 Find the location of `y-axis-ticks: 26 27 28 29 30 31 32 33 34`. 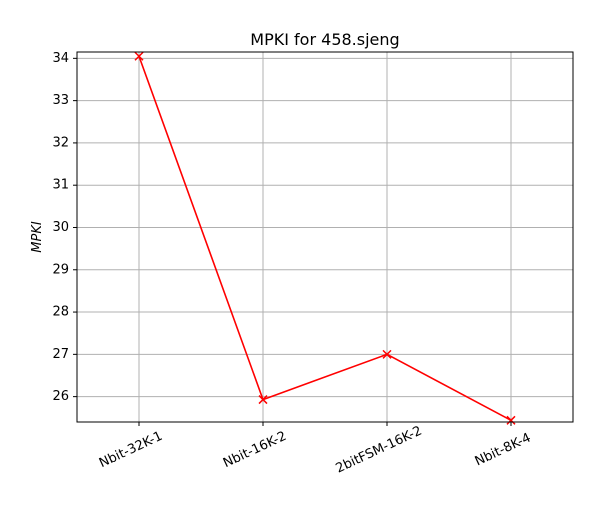

y-axis-ticks: 26 27 28 29 30 31 32 33 34 is located at coordinates (64, 227).